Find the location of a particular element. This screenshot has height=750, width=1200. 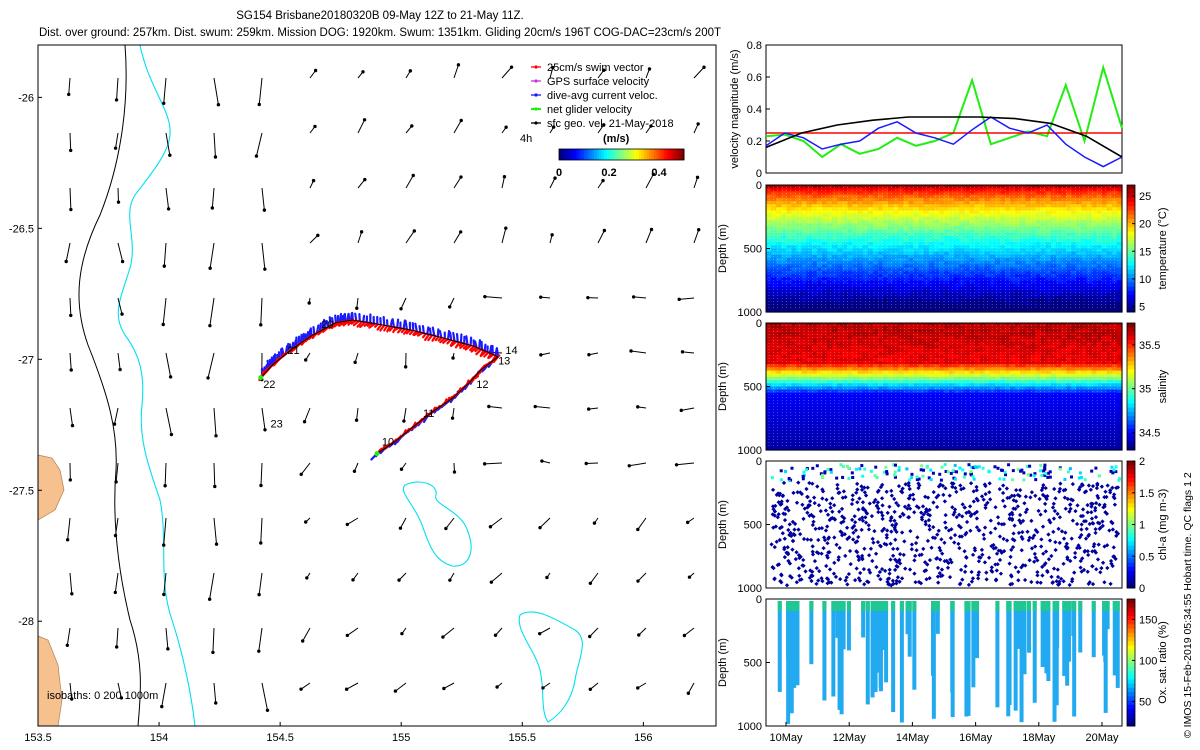

velocity-y-tick-label: 0.4 is located at coordinates (754, 110).